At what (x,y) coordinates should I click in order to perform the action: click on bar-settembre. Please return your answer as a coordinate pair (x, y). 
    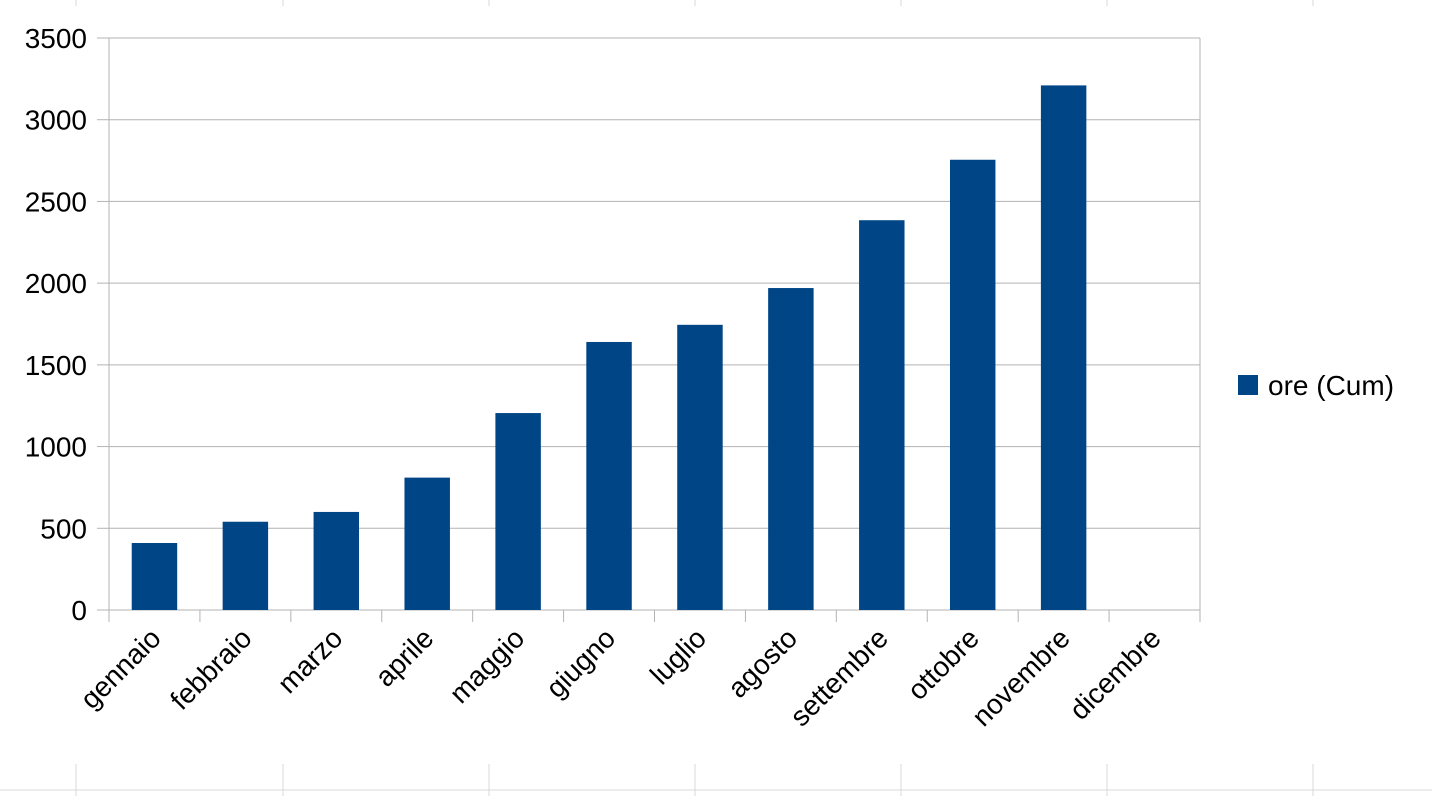
    Looking at the image, I should click on (882, 415).